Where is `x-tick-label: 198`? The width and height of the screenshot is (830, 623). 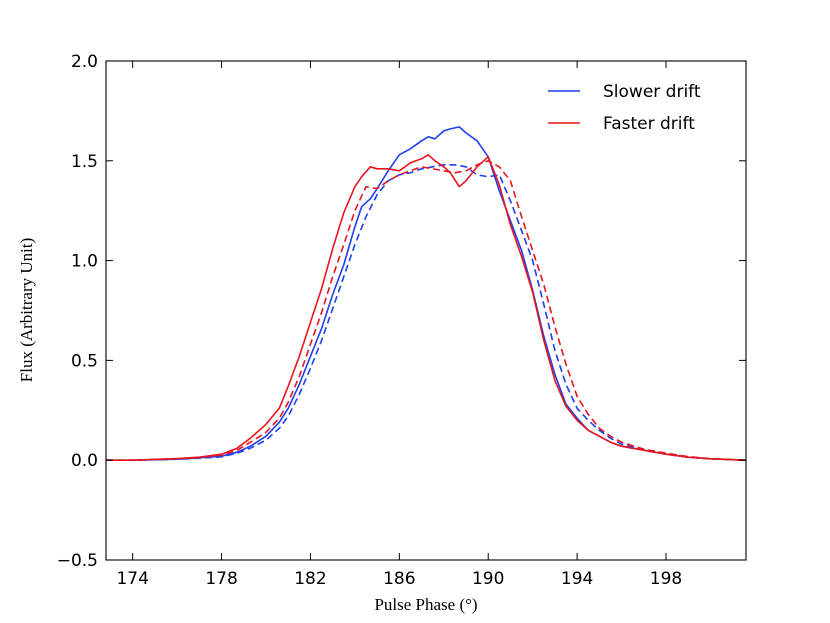
x-tick-label: 198 is located at coordinates (666, 579).